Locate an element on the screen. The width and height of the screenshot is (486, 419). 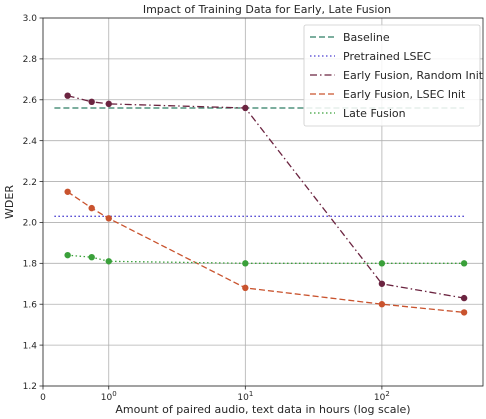
y-axis-label: WDER is located at coordinates (9, 202).